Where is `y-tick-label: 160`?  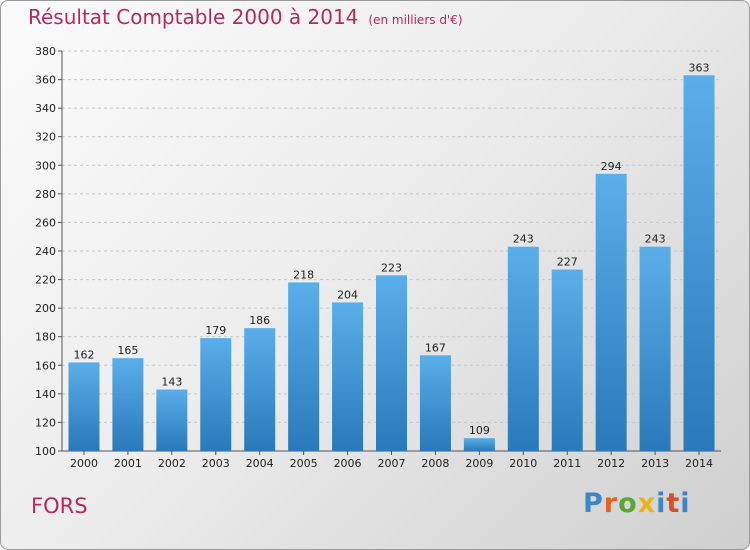
y-tick-label: 160 is located at coordinates (45, 365).